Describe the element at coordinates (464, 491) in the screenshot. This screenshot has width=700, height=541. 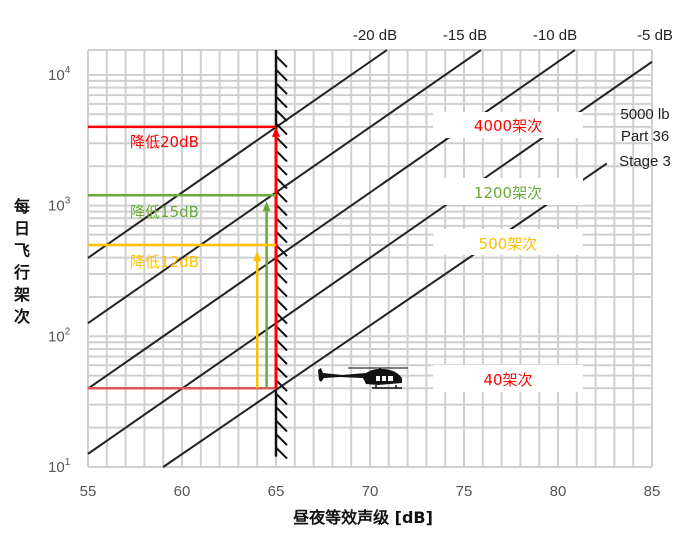
I see `x-tick-label: 75` at that location.